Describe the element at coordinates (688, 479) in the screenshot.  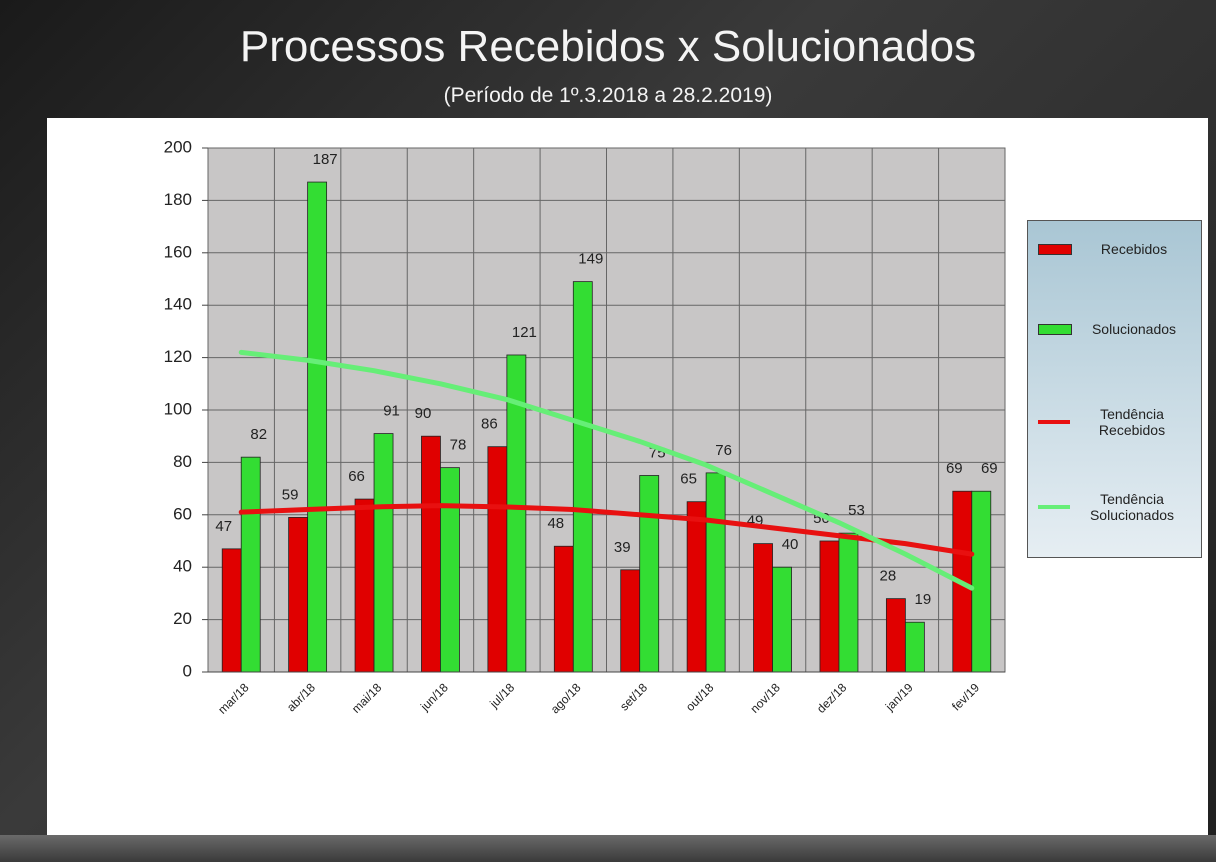
I see `data-label: 65` at that location.